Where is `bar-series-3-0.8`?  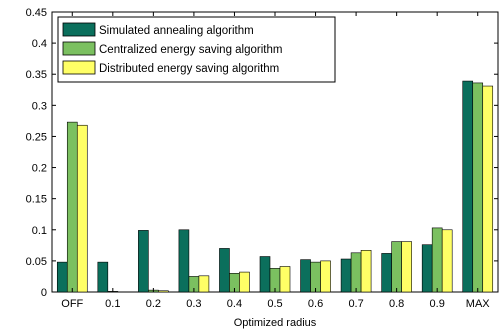 bar-series-3-0.8 is located at coordinates (406, 267).